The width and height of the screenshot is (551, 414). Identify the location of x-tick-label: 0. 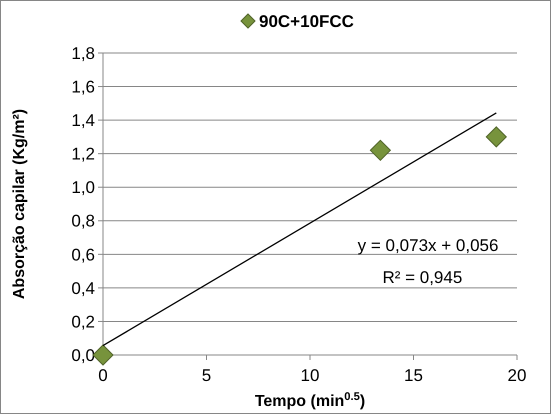
(103, 375).